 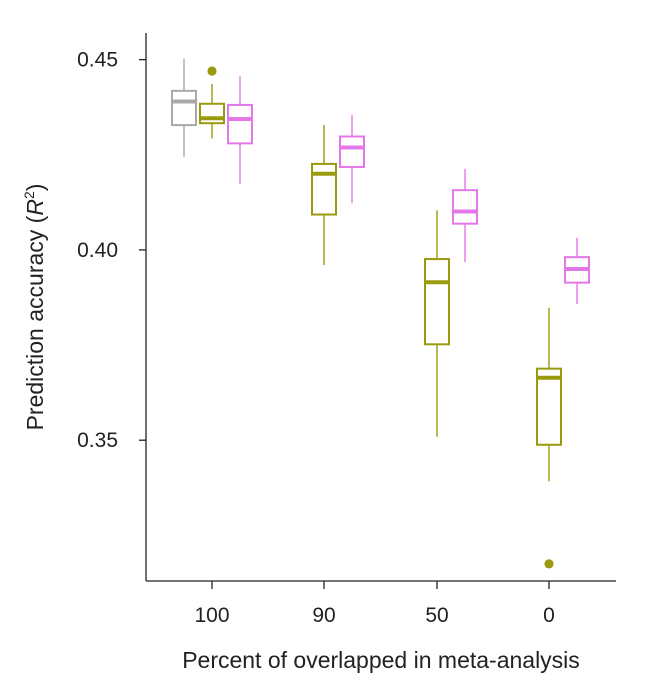 I want to click on y-tick-label: 0.35, so click(x=97, y=440).